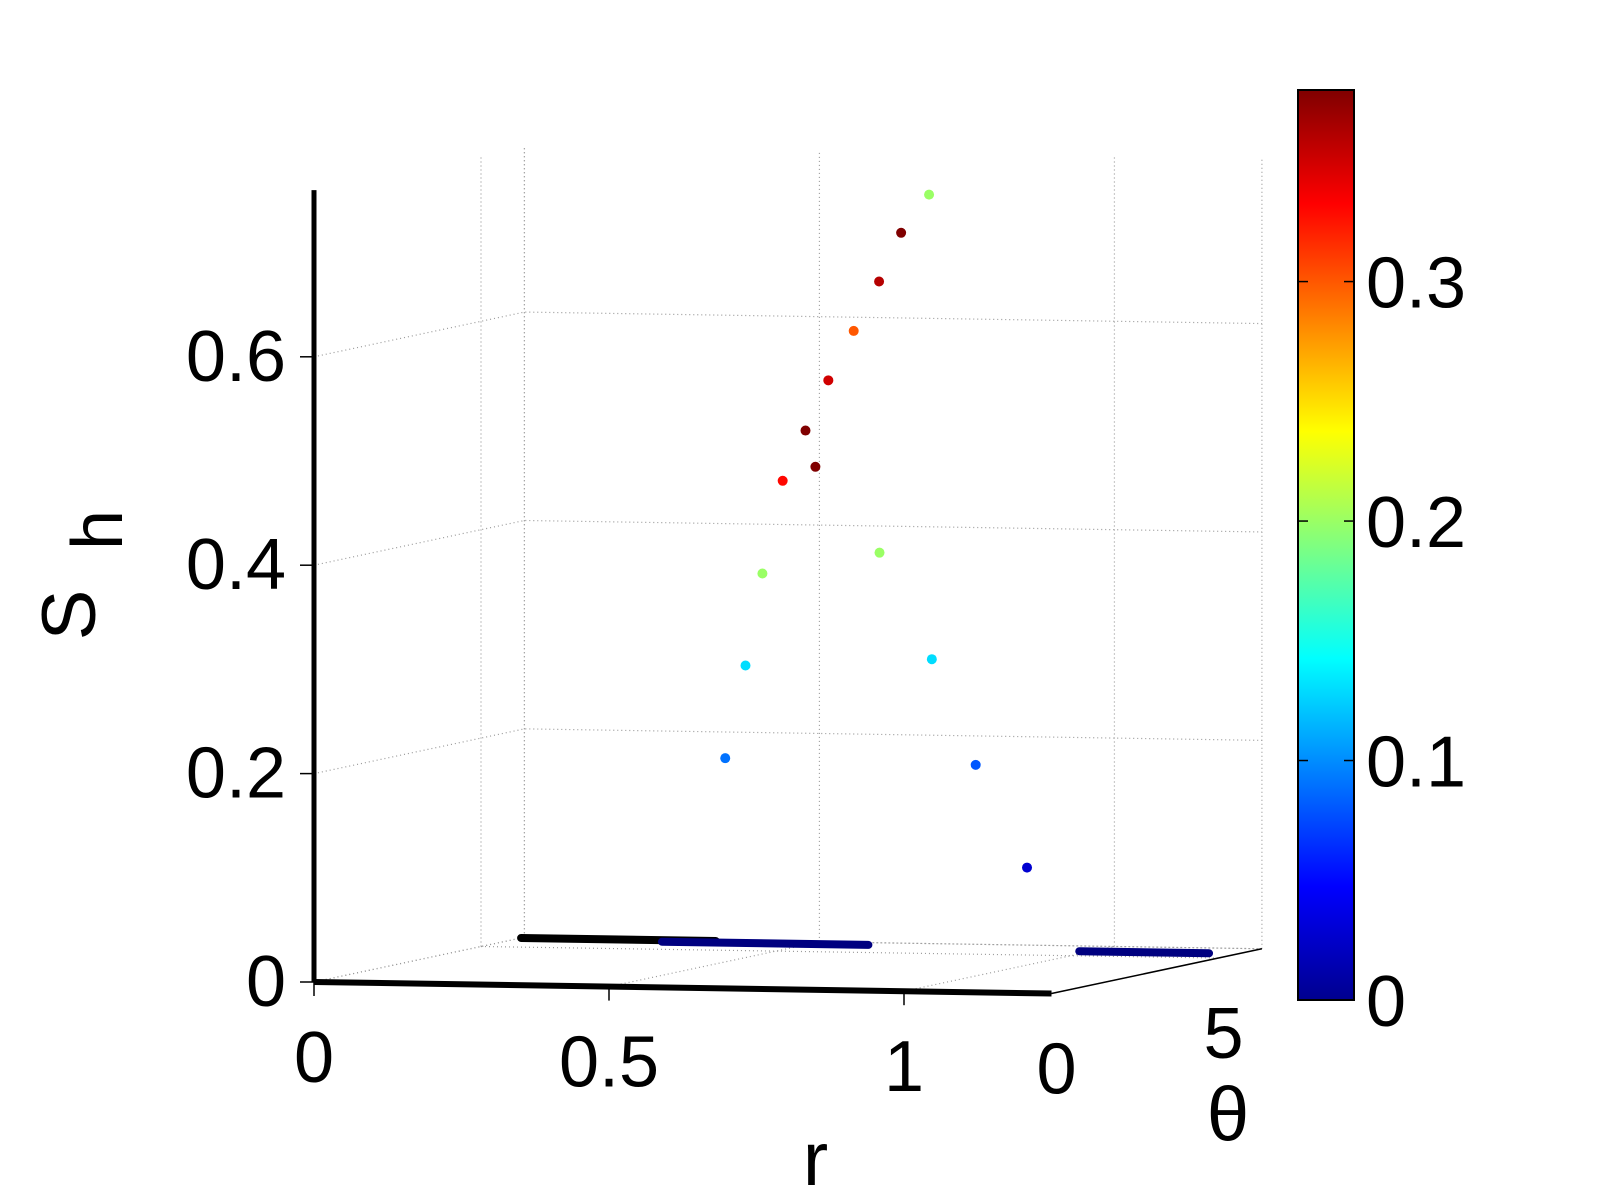  I want to click on y-tick-label: 5, so click(1223, 1034).